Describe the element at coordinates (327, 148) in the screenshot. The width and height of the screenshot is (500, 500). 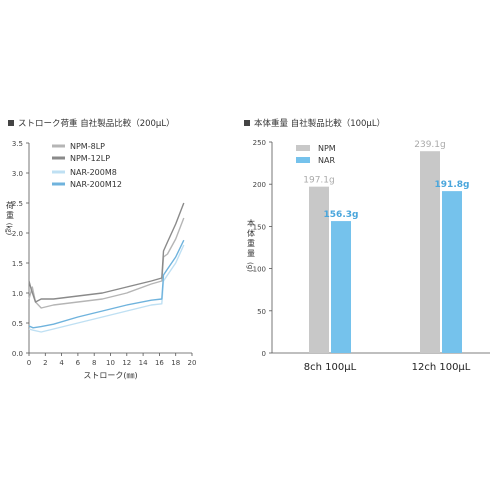
I see `legend-label: NPM` at that location.